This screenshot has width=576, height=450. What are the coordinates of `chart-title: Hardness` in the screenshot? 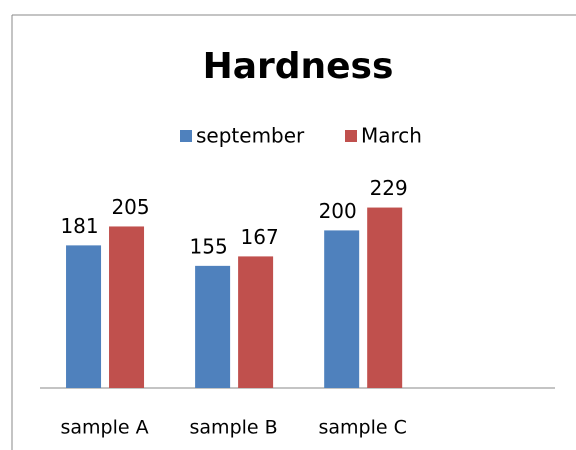 It's located at (298, 66).